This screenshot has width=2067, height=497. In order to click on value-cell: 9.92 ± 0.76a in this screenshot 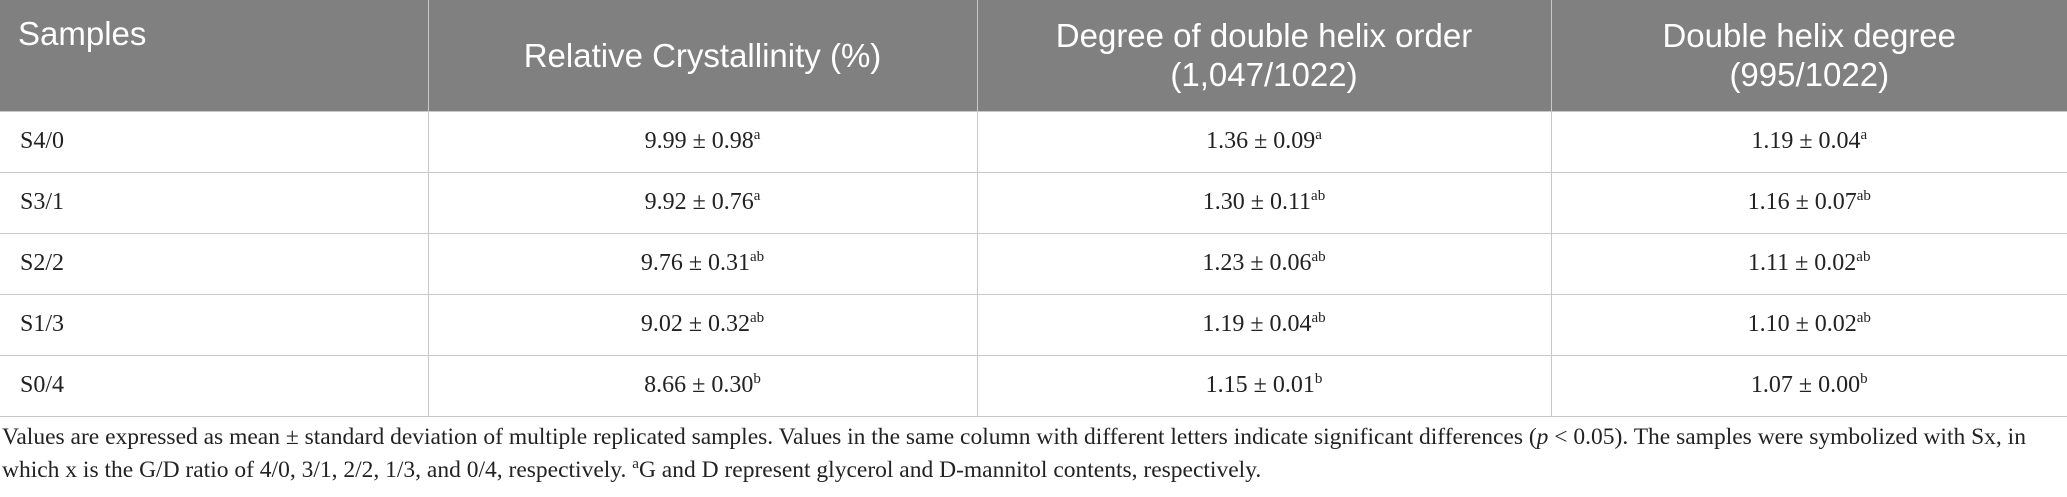, I will do `click(702, 202)`.